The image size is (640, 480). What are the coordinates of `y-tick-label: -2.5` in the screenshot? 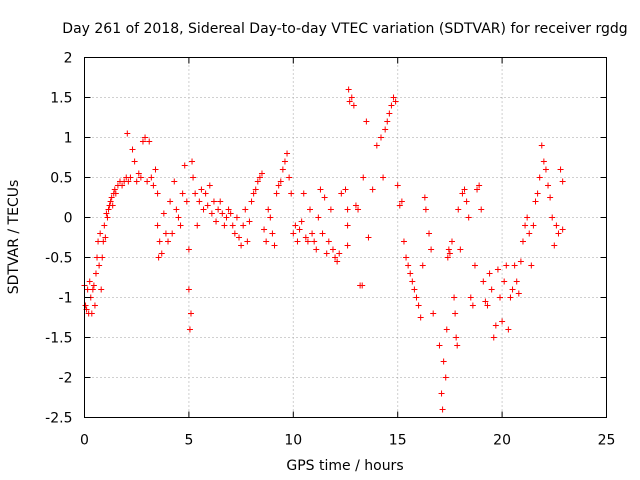 It's located at (58, 419).